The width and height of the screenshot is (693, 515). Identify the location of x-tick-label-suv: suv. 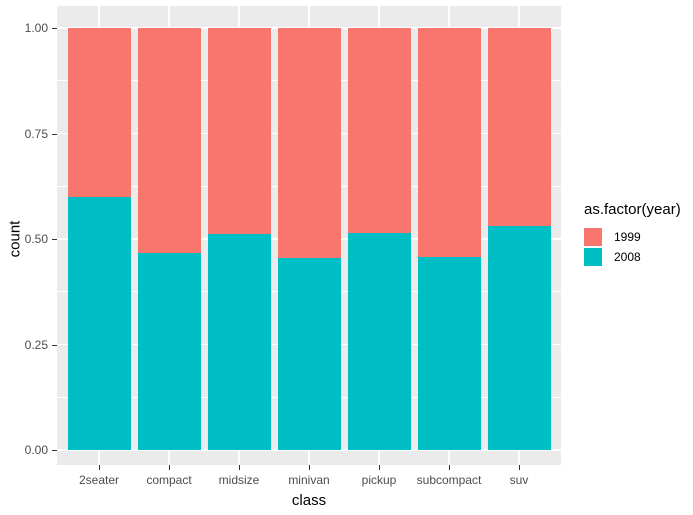
(519, 480).